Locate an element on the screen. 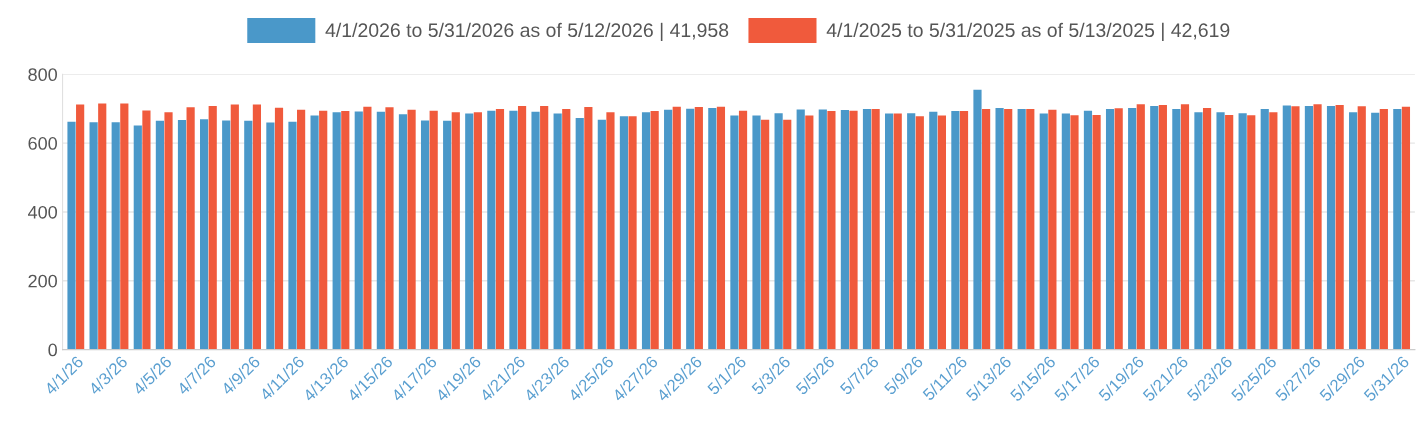  y-tick-label: 600 is located at coordinates (42, 143).